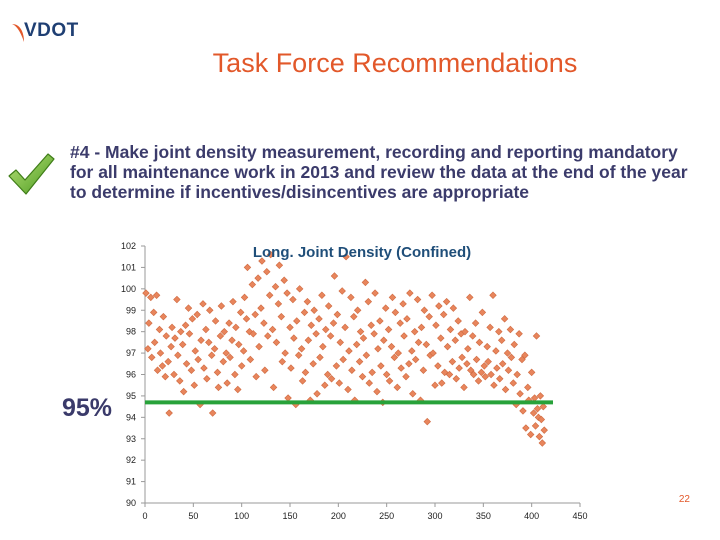 Image resolution: width=720 pixels, height=540 pixels. What do you see at coordinates (131, 417) in the screenshot?
I see `y-tick-label: 94` at bounding box center [131, 417].